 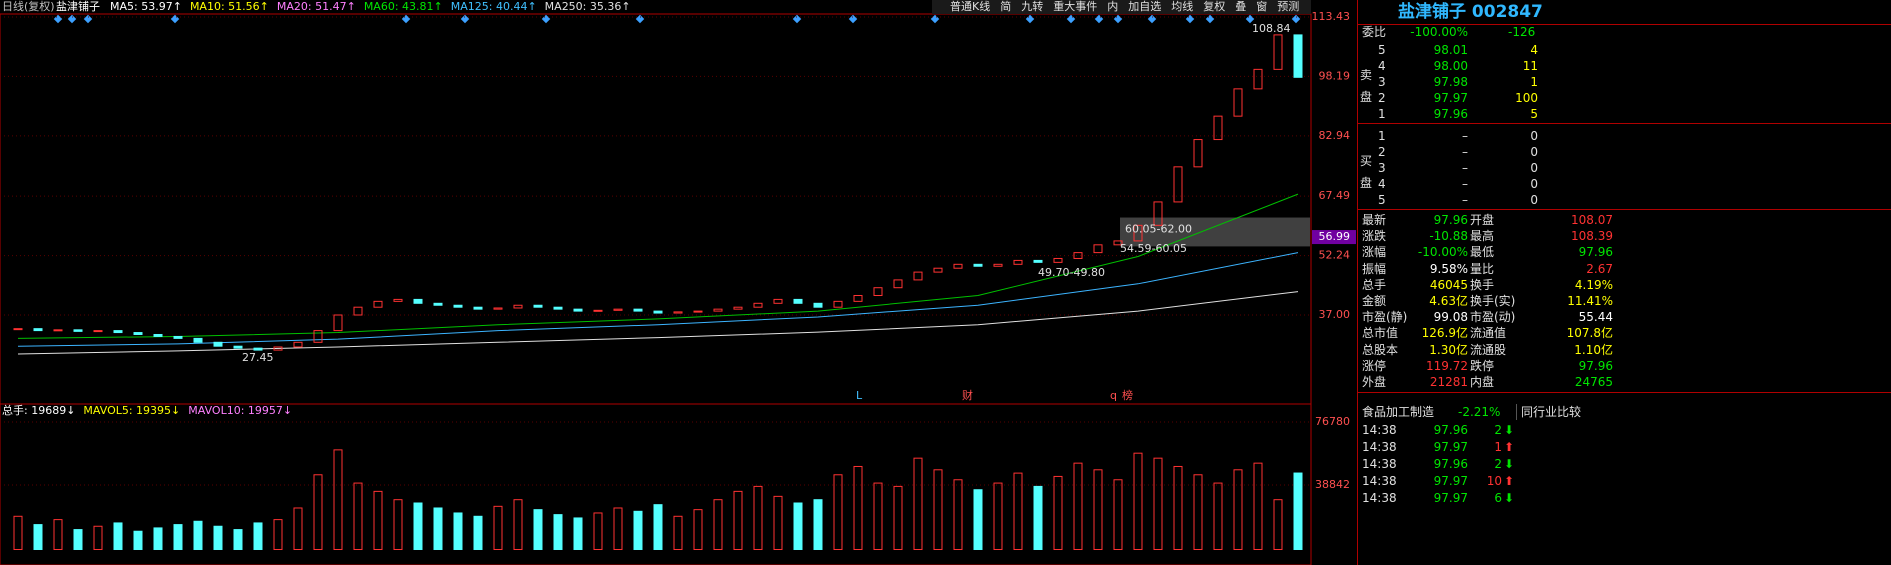 What do you see at coordinates (1482, 268) in the screenshot?
I see `quote-label: 量比` at bounding box center [1482, 268].